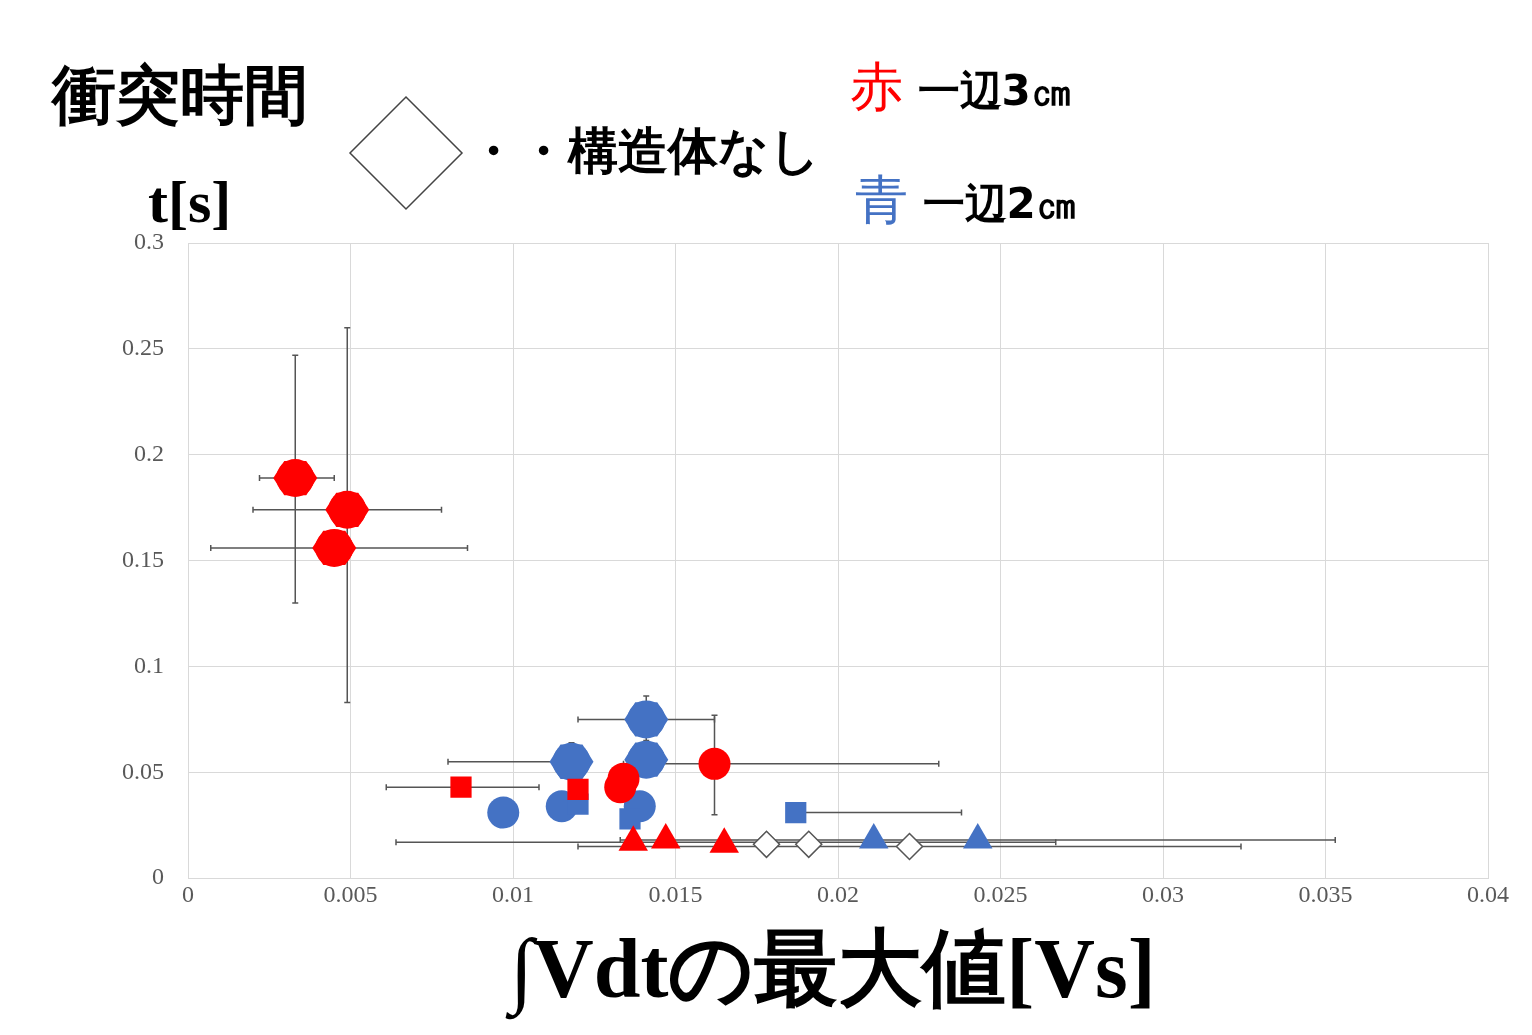 This screenshot has height=1035, width=1532. What do you see at coordinates (143, 347) in the screenshot?
I see `y-tick-label: 0.25` at bounding box center [143, 347].